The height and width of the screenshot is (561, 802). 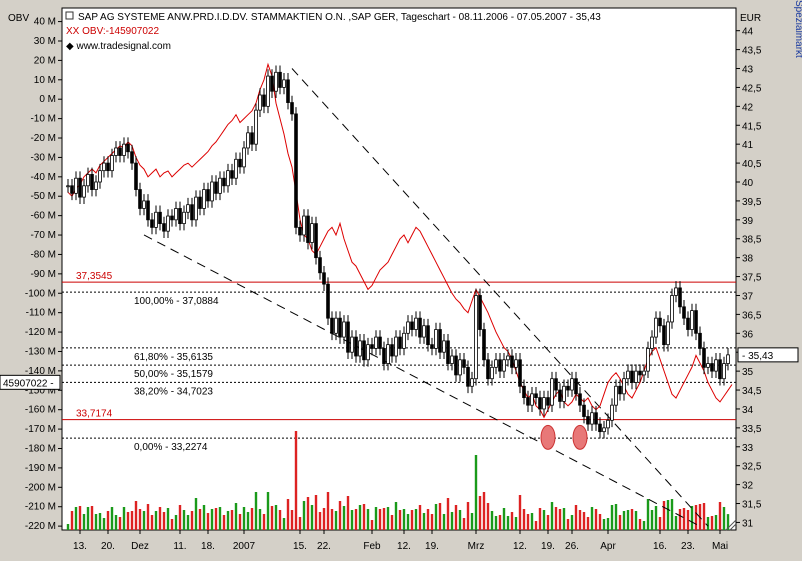 What do you see at coordinates (40, 448) in the screenshot?
I see `left-axis-tick-label: -180 M` at bounding box center [40, 448].